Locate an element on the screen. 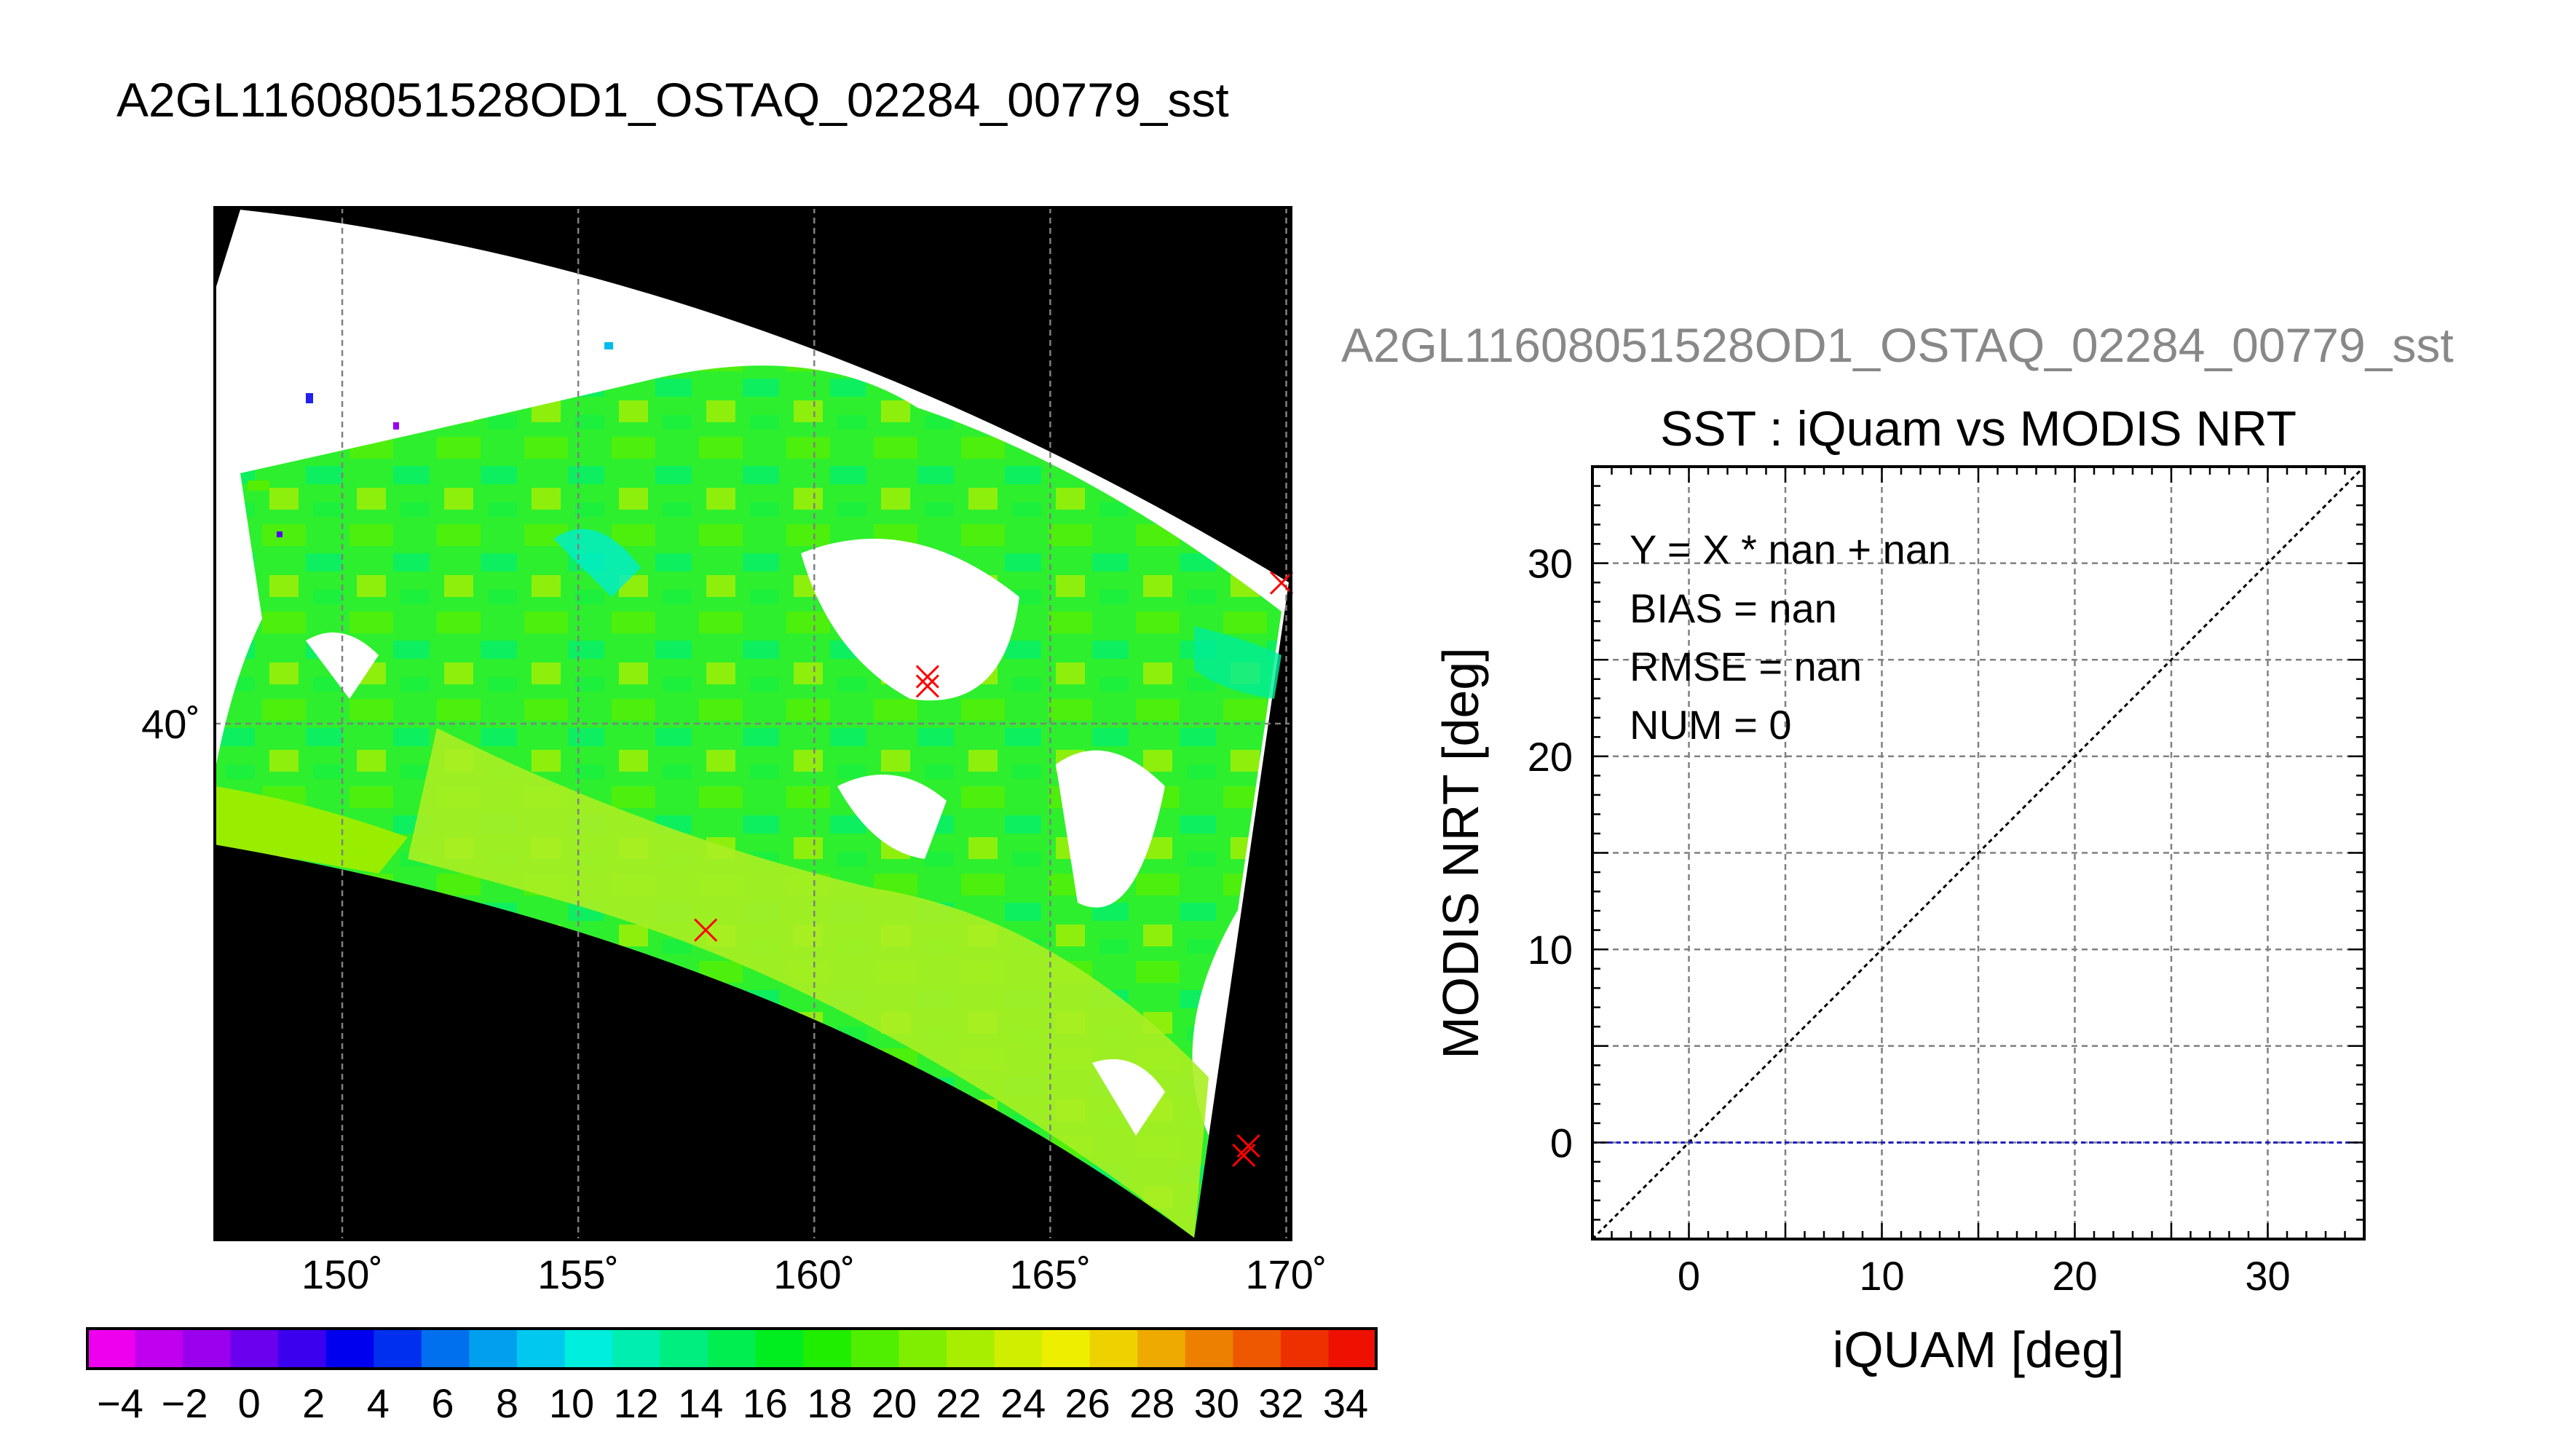 The width and height of the screenshot is (2555, 1456). stats-line-bias: BIAS = nan is located at coordinates (1733, 608).